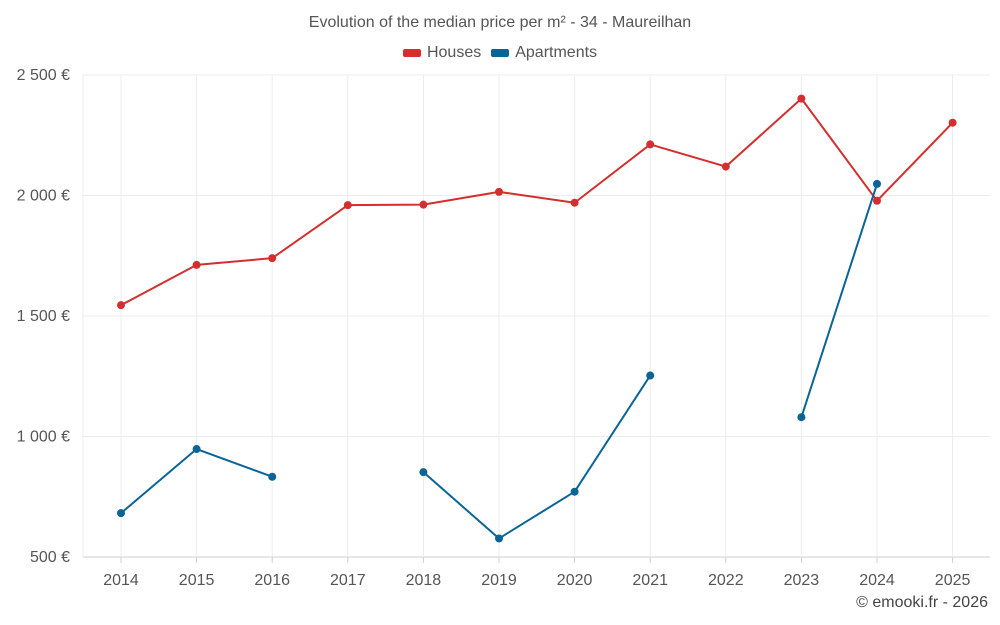  I want to click on y-tick-label: 2 500 €, so click(43, 75).